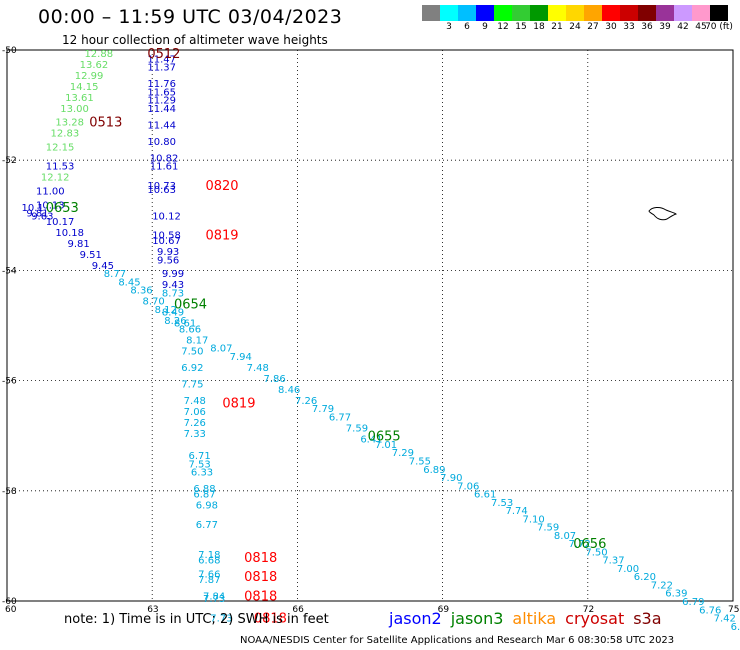  I want to click on x-tick-label: 69, so click(444, 610).